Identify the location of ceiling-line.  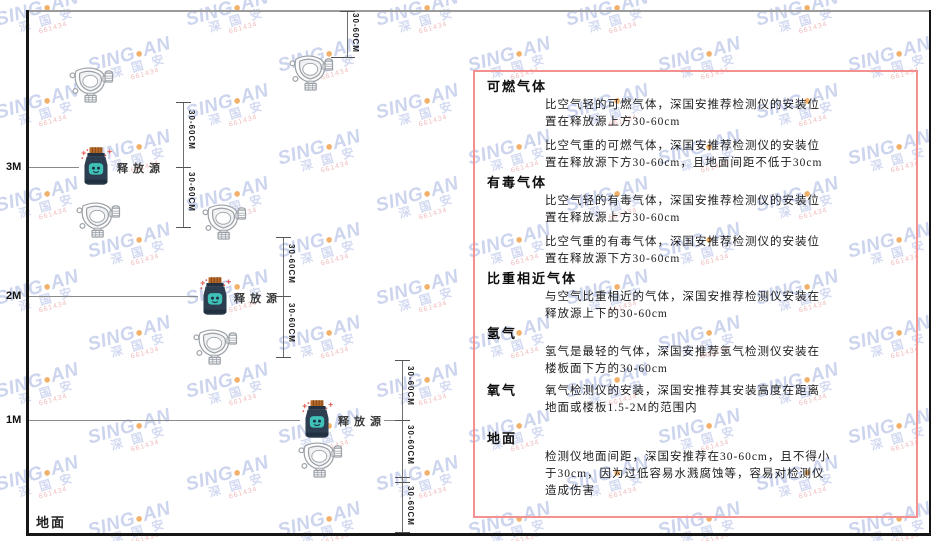
(478, 11).